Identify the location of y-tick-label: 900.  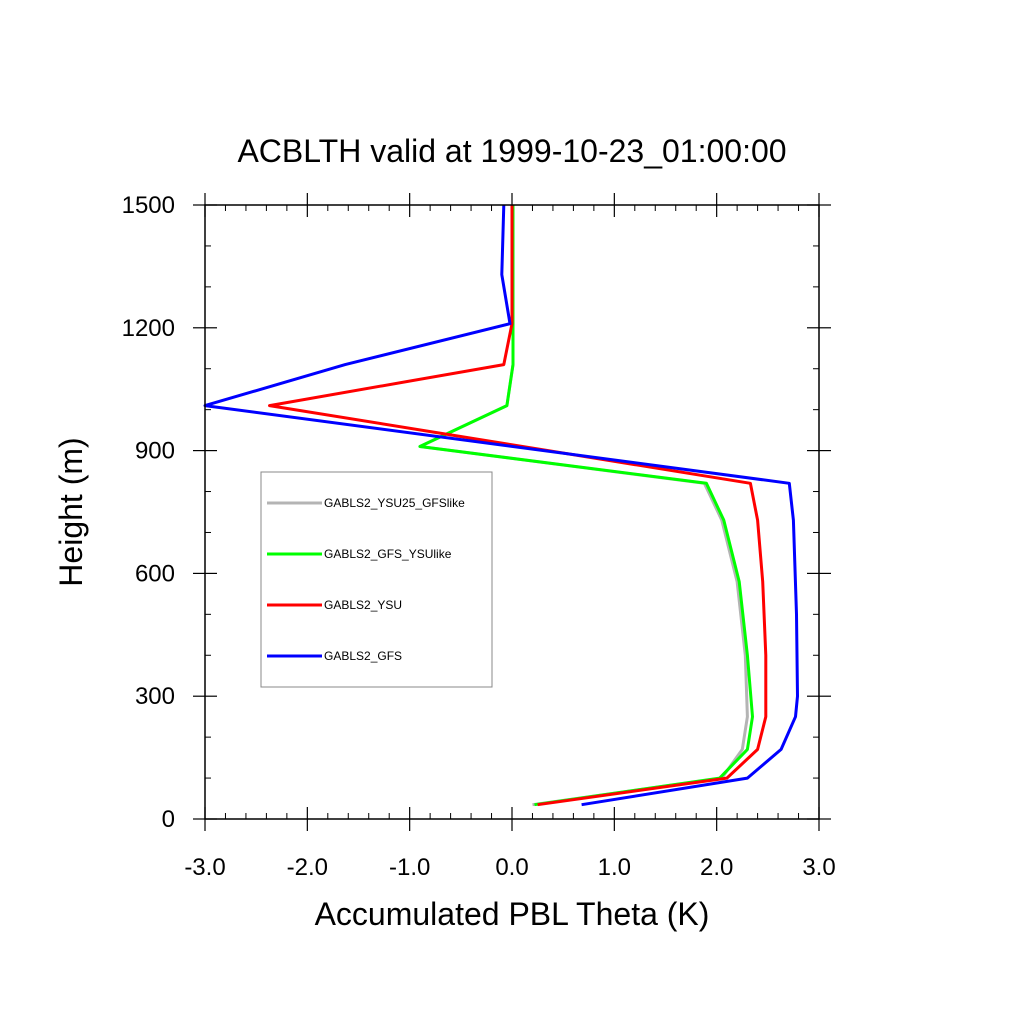
(155, 451).